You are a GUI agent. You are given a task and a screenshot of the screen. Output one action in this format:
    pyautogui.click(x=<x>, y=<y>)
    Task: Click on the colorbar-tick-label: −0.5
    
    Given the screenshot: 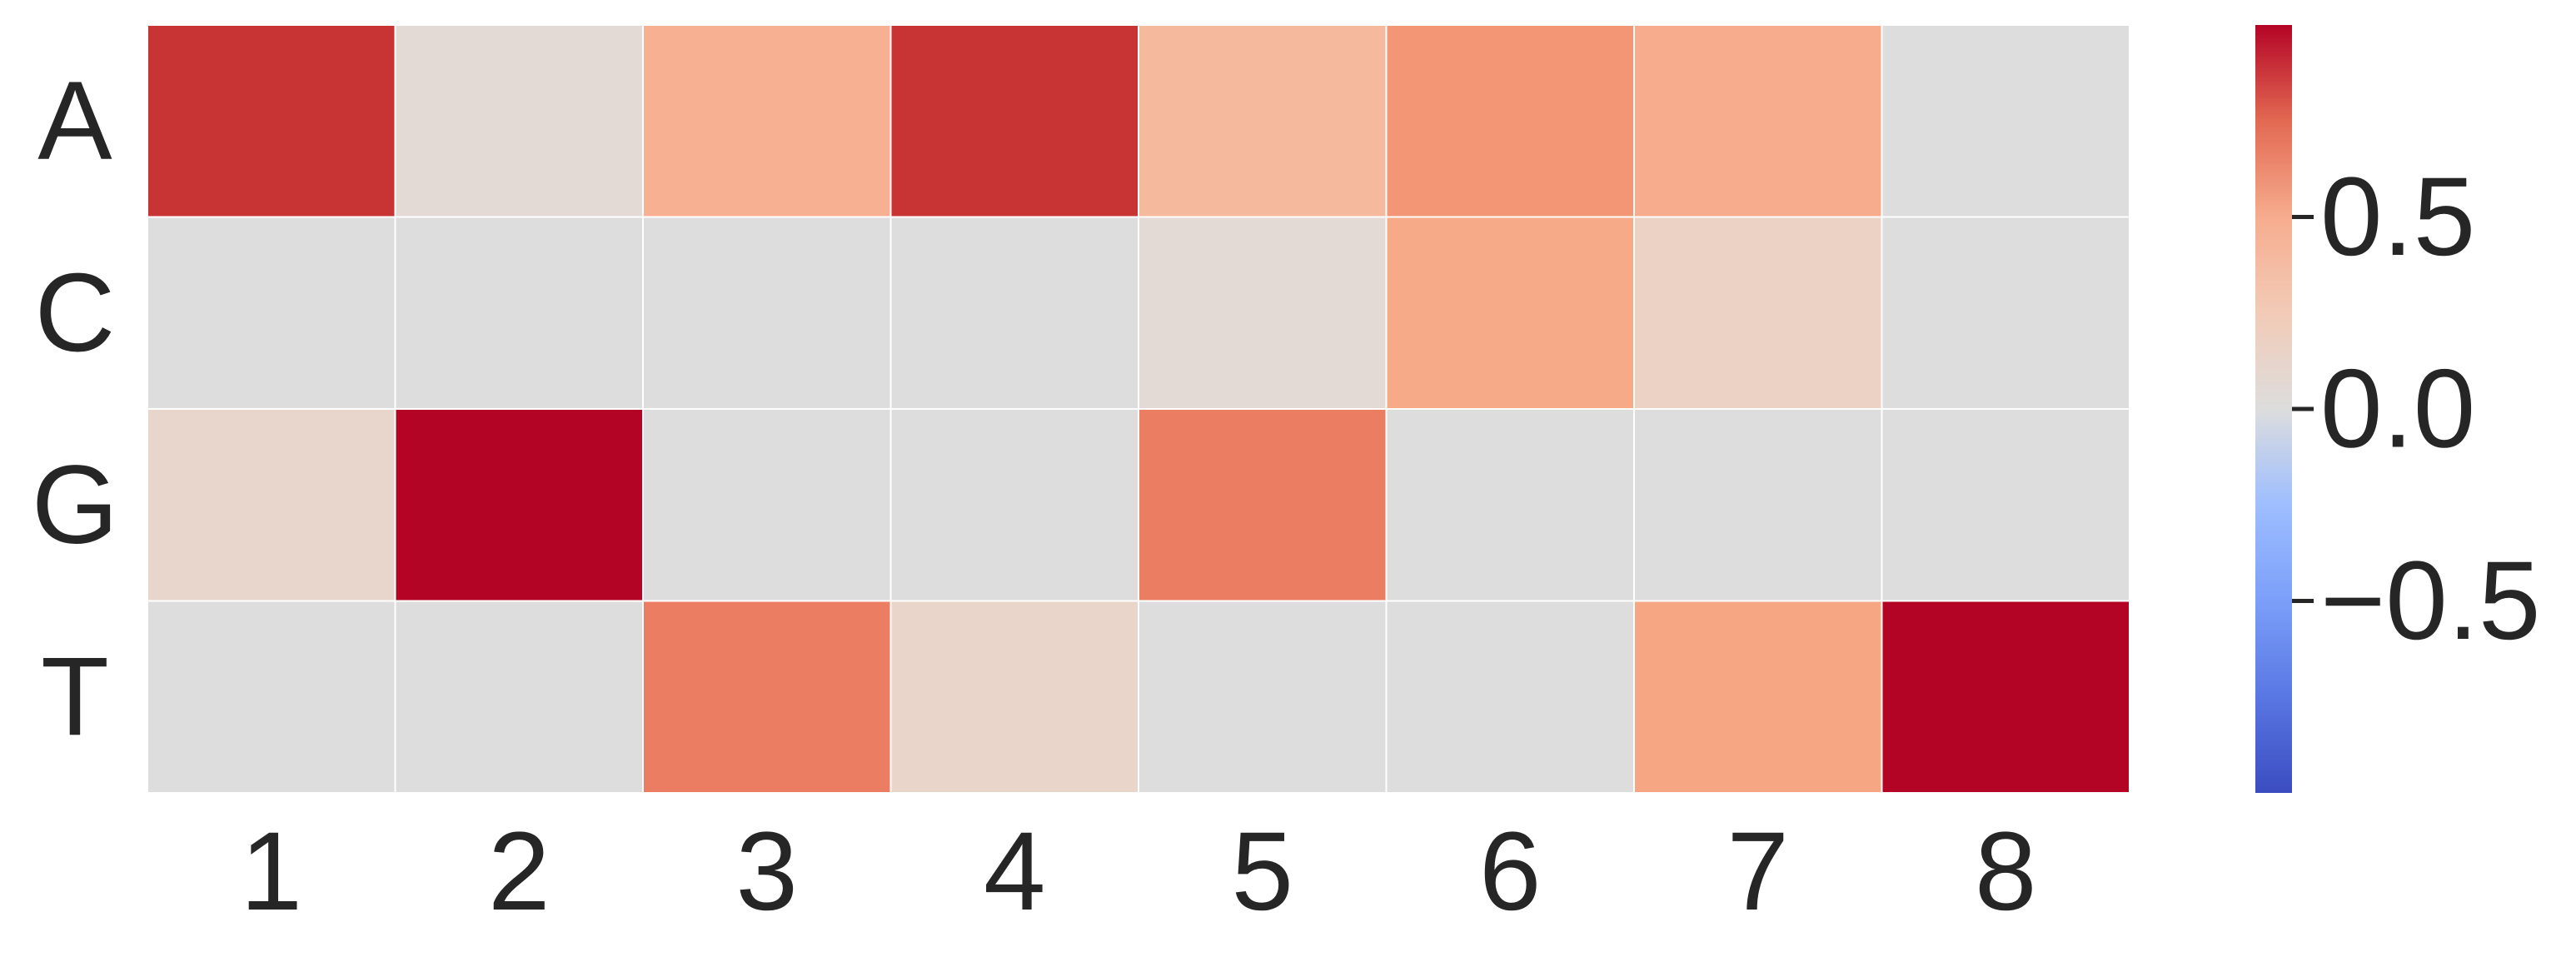 What is the action you would take?
    pyautogui.click(x=2430, y=601)
    